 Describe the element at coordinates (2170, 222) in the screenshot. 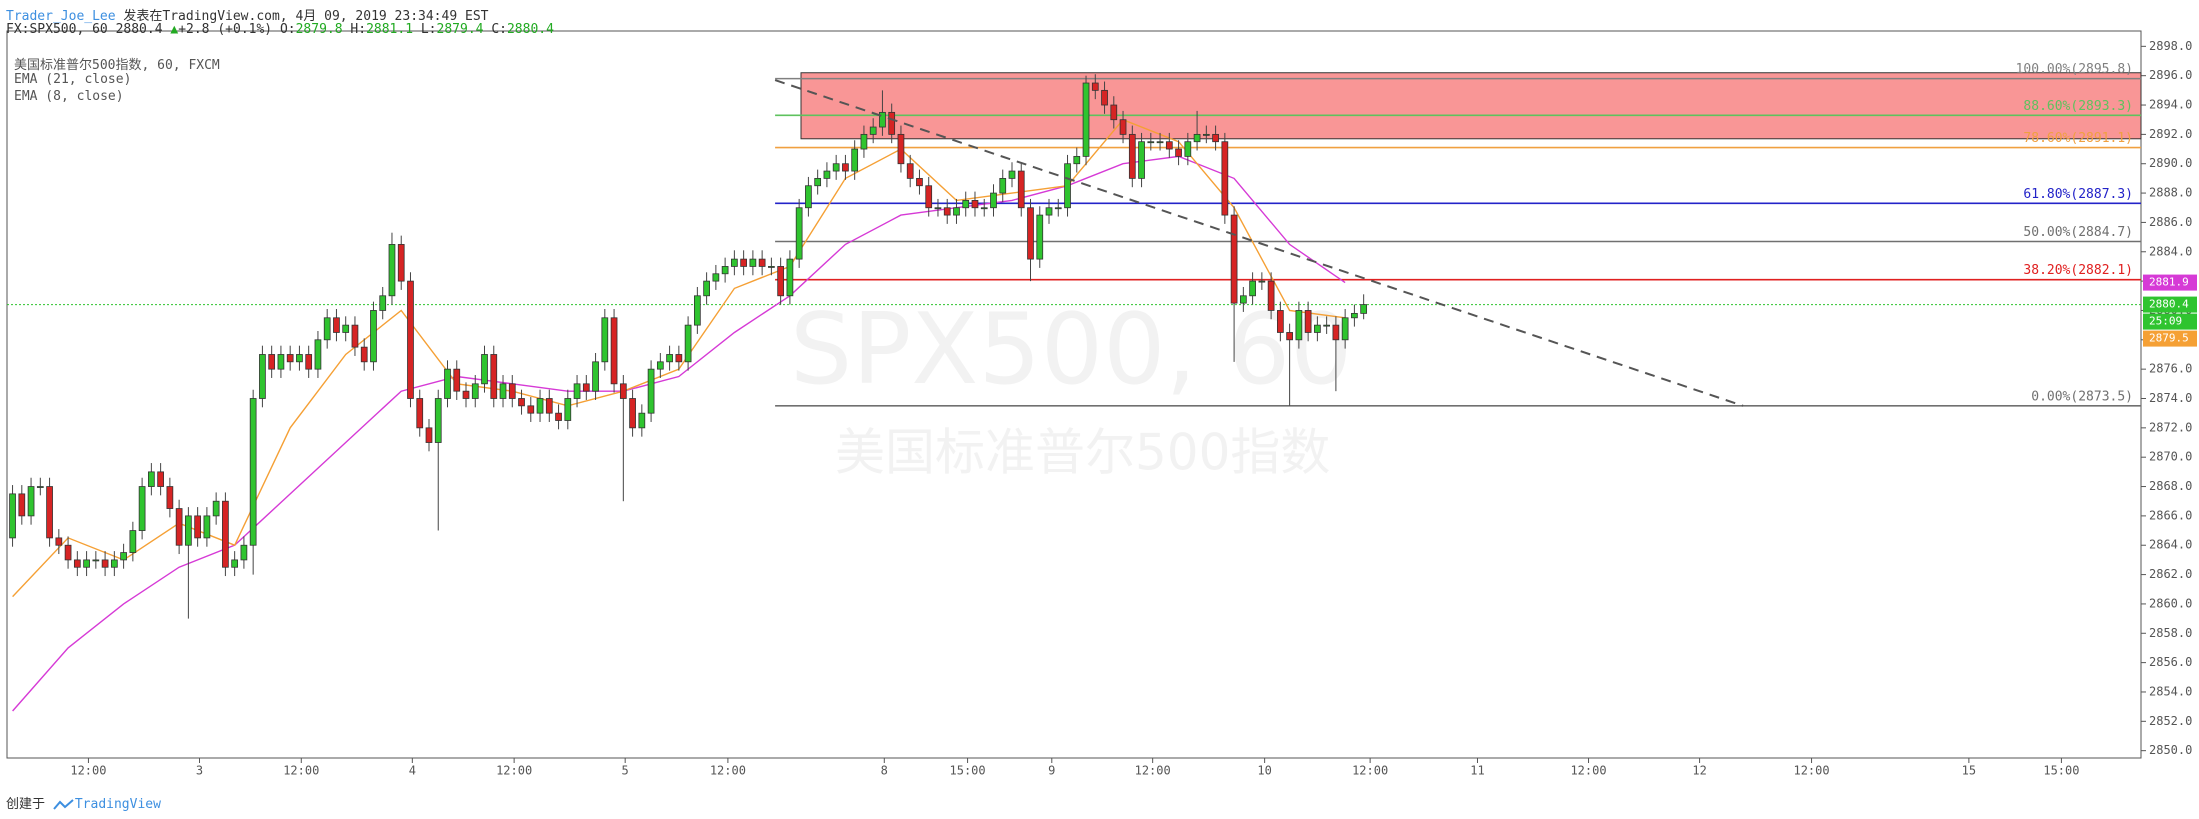

I see `y-tick-label: 2886.0` at that location.